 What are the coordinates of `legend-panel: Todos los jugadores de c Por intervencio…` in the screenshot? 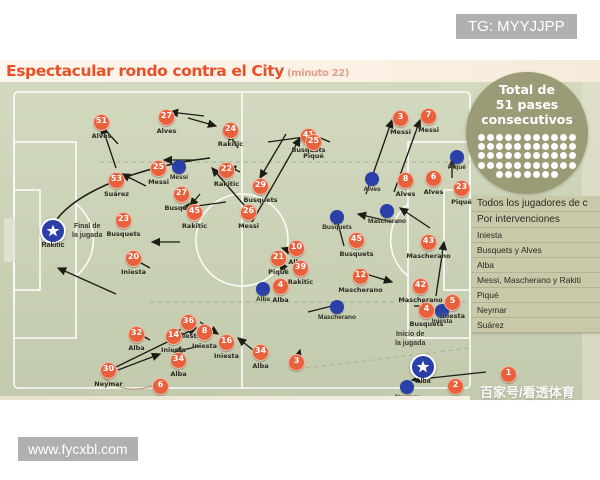 It's located at (536, 264).